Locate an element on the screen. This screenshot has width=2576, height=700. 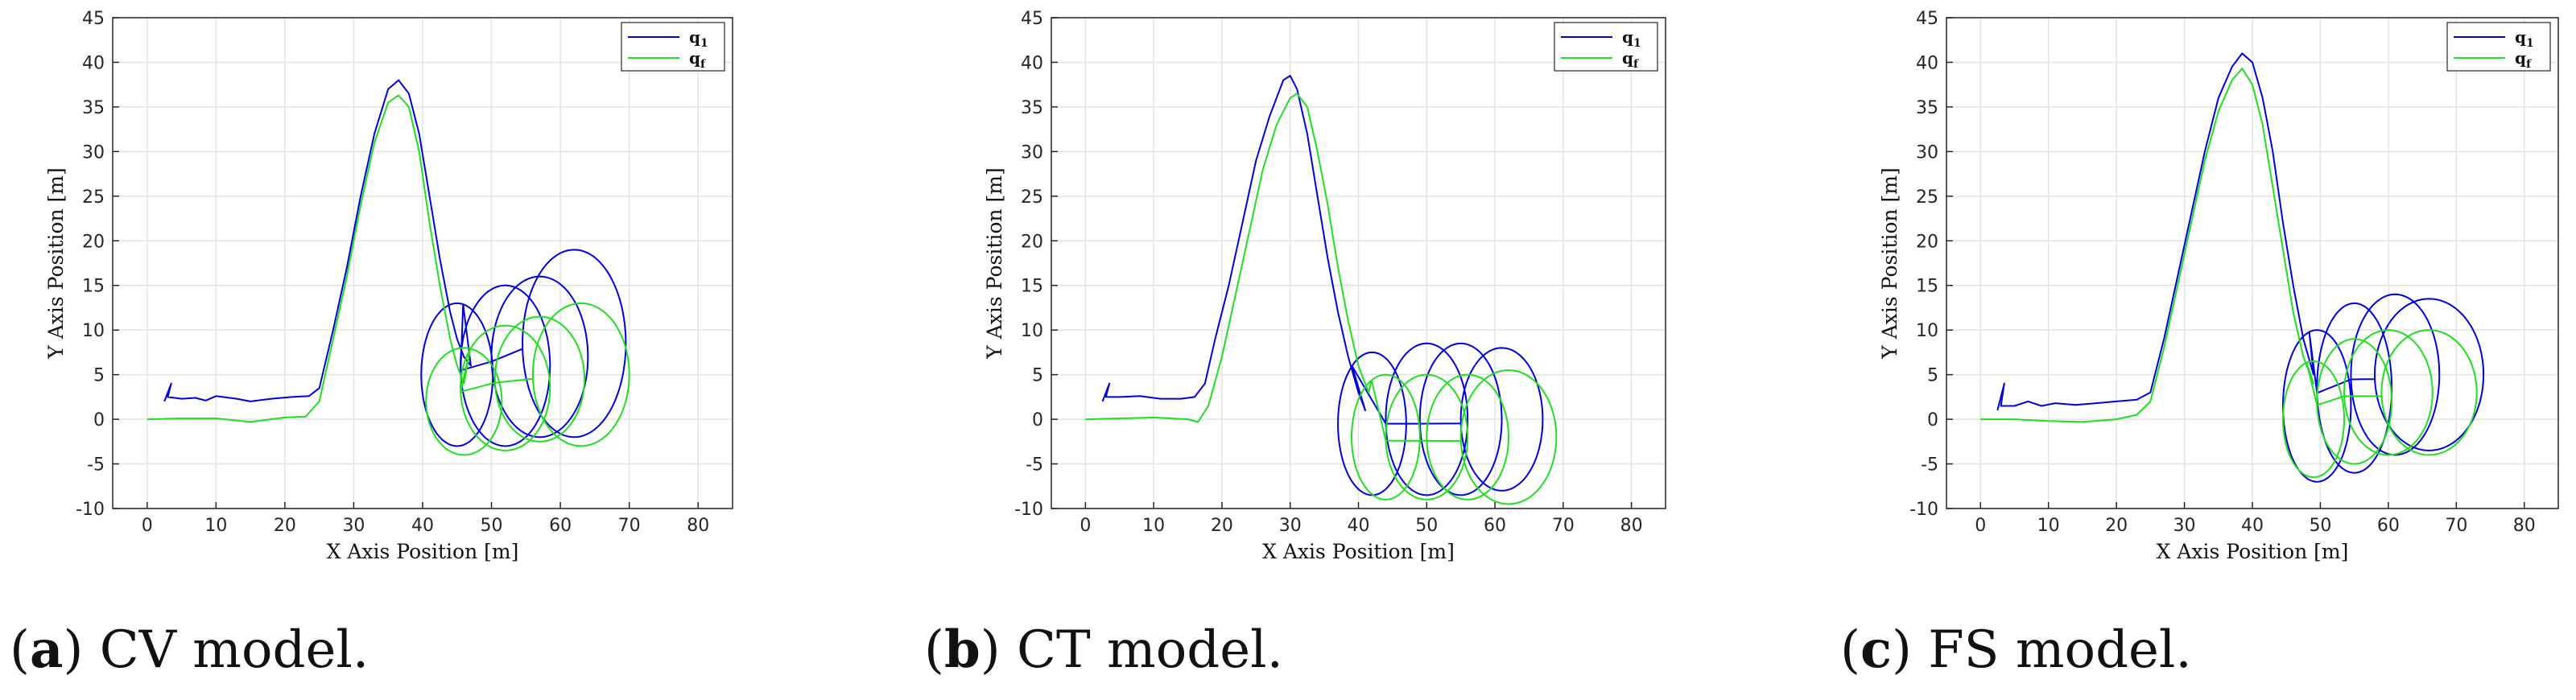
caption-label-a: a is located at coordinates (46, 650).